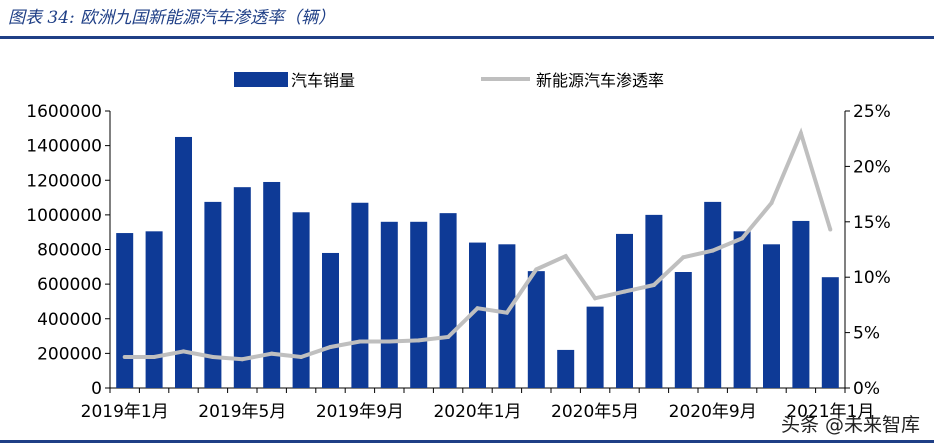 This screenshot has height=443, width=934. What do you see at coordinates (69, 354) in the screenshot?
I see `y-left-tick-label: 200000` at bounding box center [69, 354].